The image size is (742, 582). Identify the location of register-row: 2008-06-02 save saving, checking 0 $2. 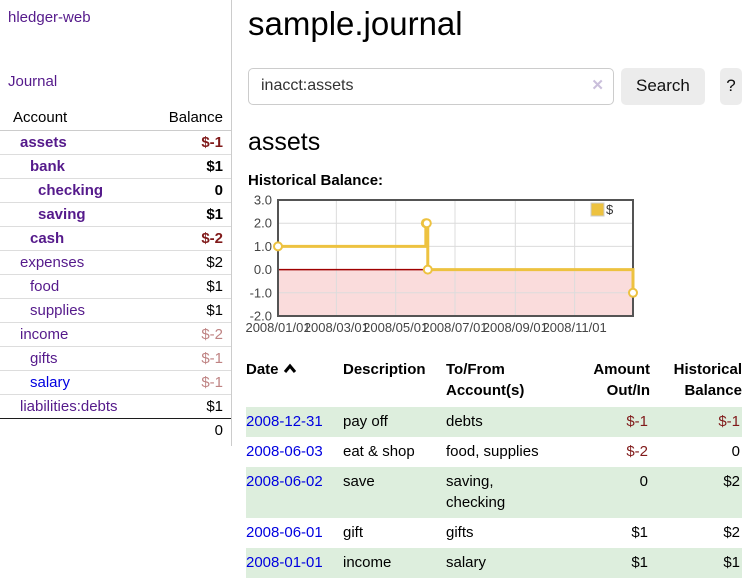
(494, 492).